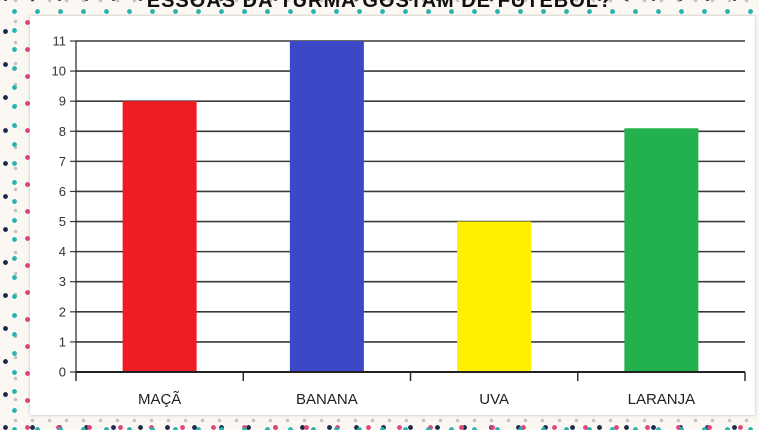  What do you see at coordinates (416, 399) in the screenshot?
I see `x-axis-labels: MAÇÃ BANANA UVA LARANJA` at bounding box center [416, 399].